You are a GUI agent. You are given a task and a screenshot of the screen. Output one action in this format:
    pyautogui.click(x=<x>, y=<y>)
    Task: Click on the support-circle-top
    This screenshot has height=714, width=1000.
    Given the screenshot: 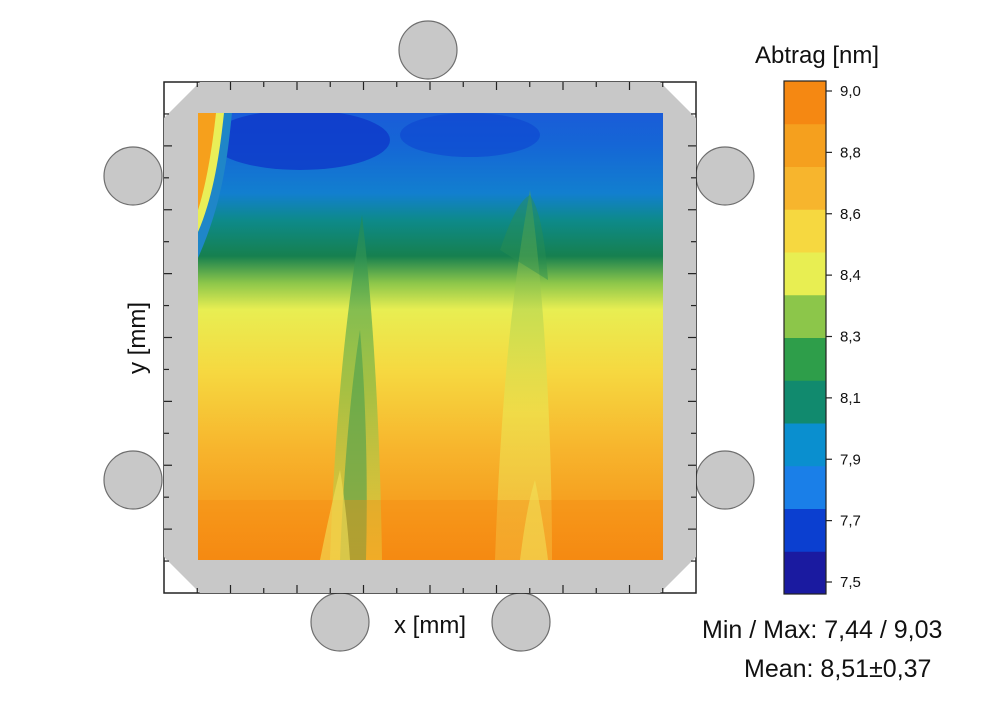 What is the action you would take?
    pyautogui.click(x=428, y=50)
    